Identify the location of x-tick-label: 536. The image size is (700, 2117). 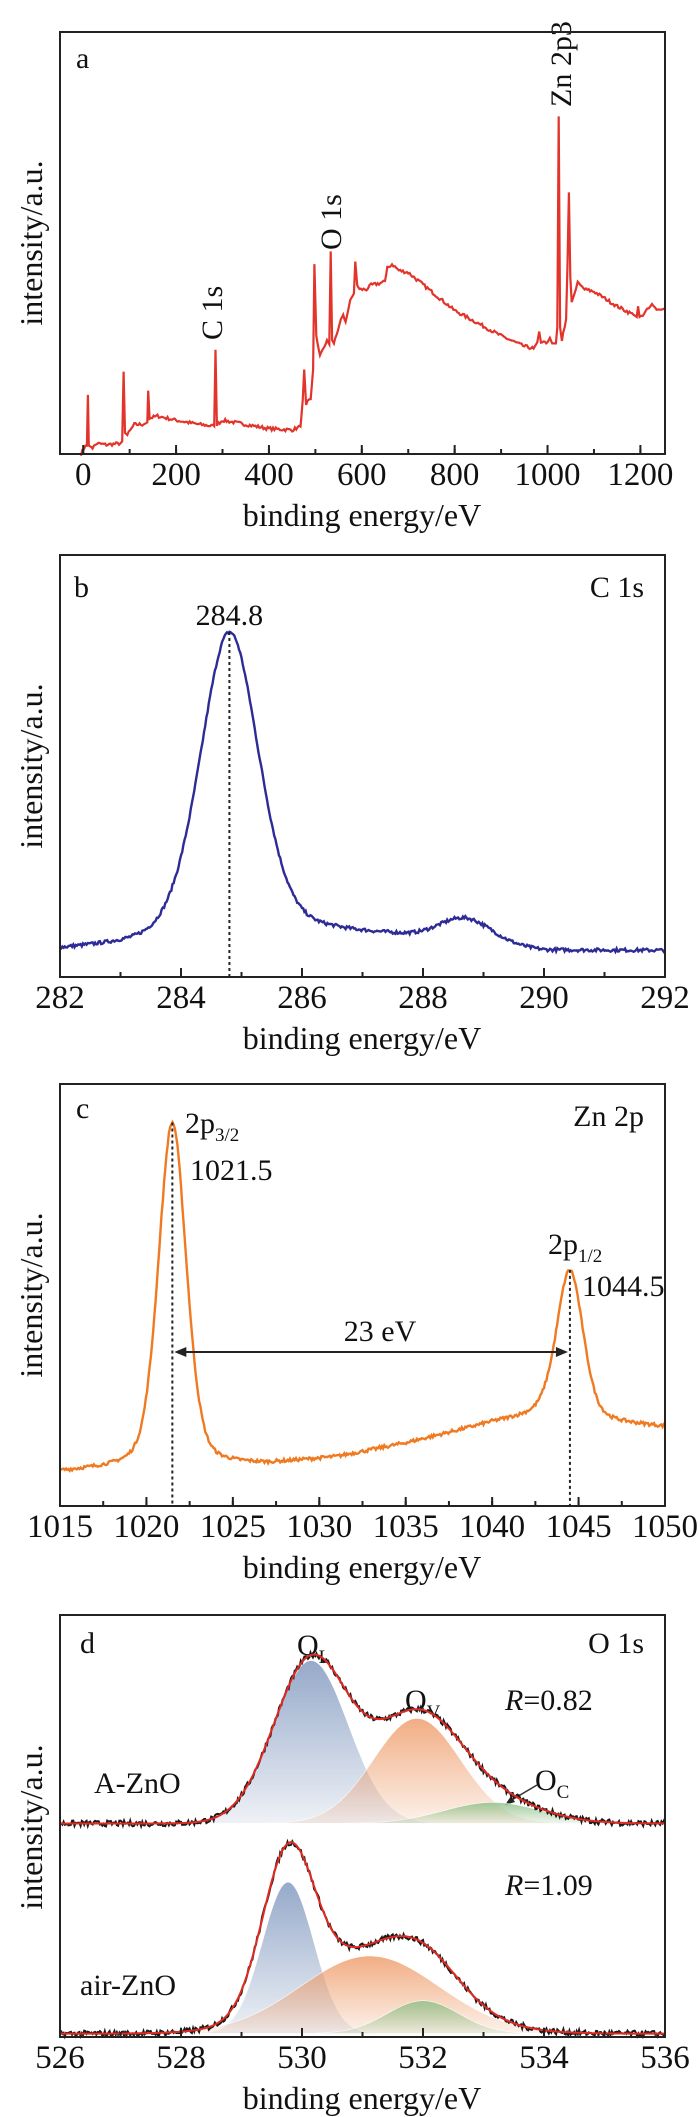
(665, 2058).